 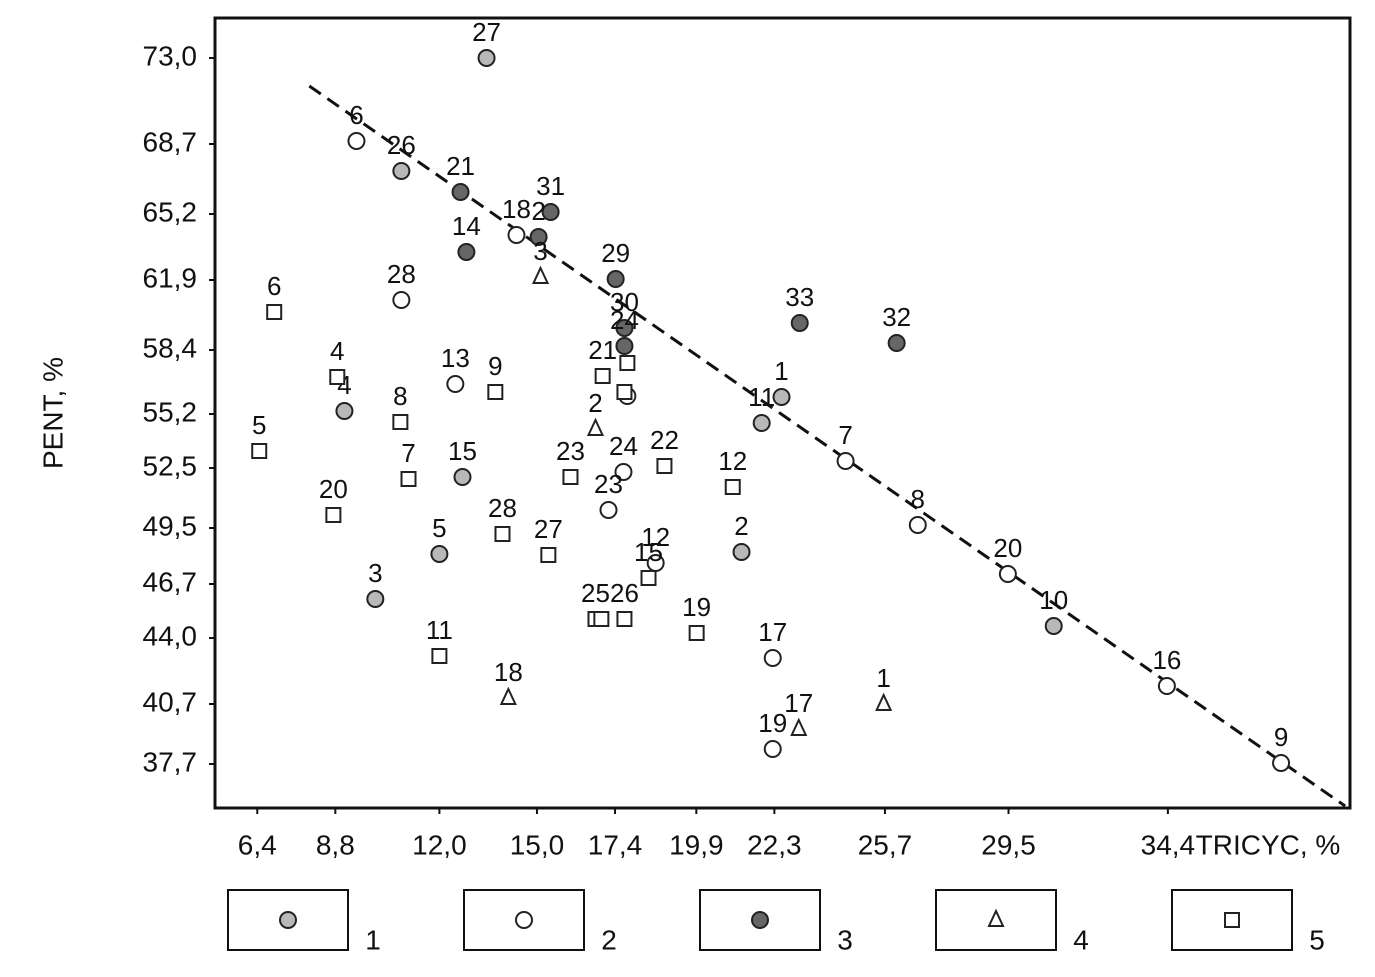 I want to click on x-tick-label: 17,4, so click(x=615, y=844).